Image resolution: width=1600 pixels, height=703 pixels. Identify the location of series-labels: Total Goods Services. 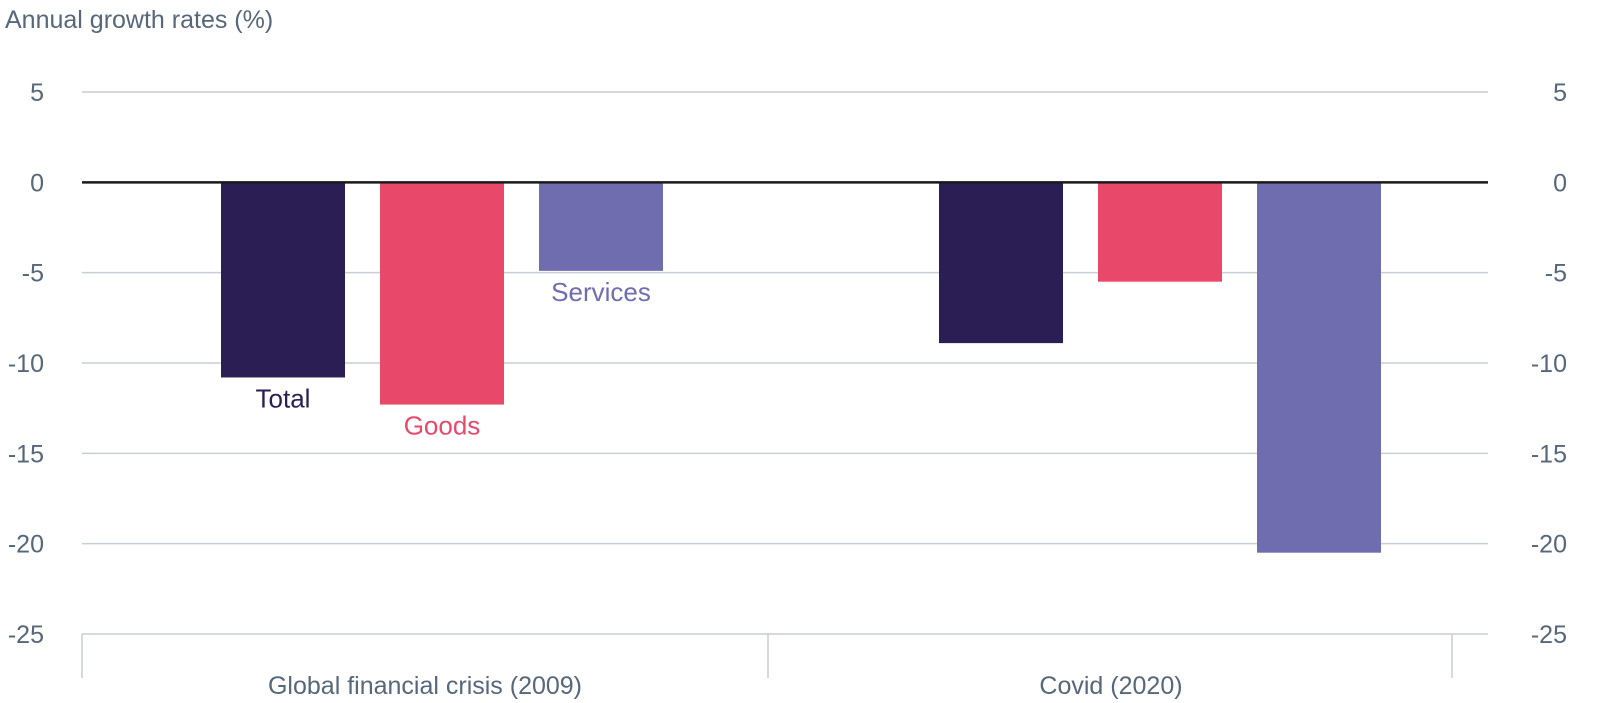
(453, 359).